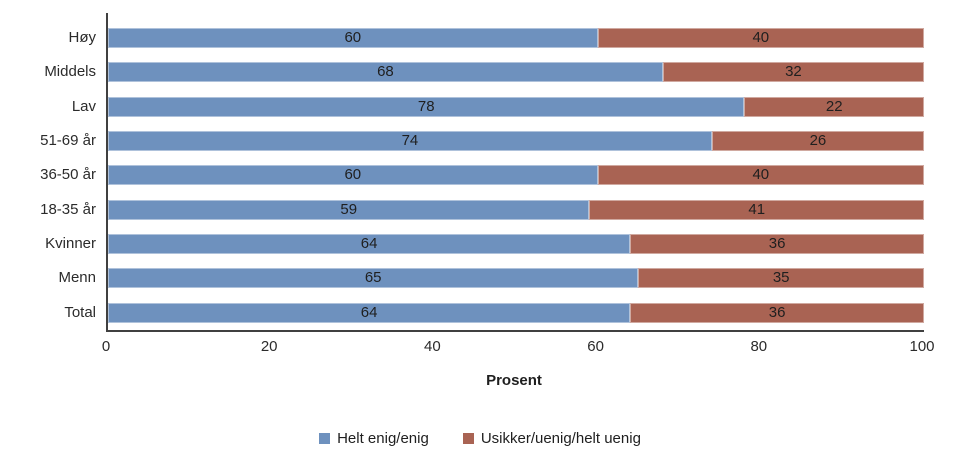 The height and width of the screenshot is (474, 960). Describe the element at coordinates (70, 72) in the screenshot. I see `category-label: Middels` at that location.